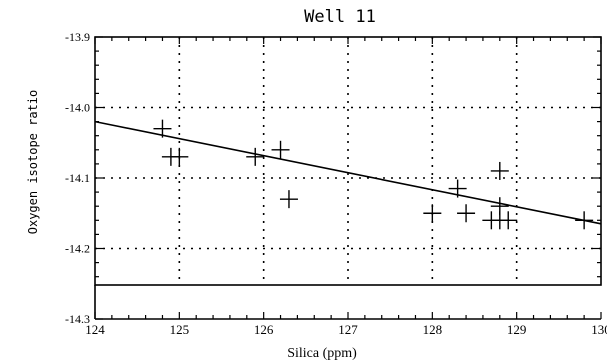  I want to click on y-axis-label: Oxygen isotope ratio, so click(33, 162).